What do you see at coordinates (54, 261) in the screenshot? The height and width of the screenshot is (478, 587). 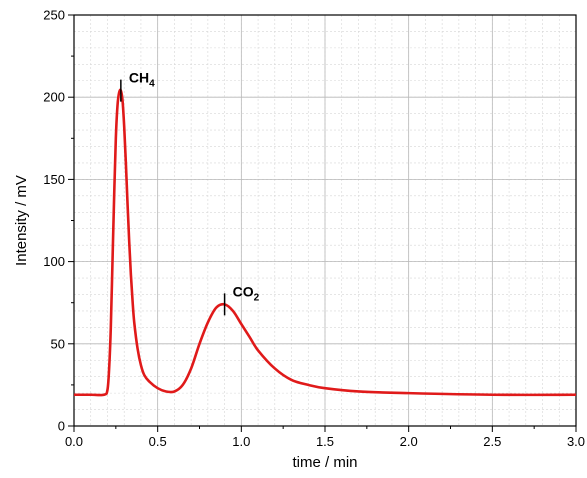 I see `y-tick-label: 100` at bounding box center [54, 261].